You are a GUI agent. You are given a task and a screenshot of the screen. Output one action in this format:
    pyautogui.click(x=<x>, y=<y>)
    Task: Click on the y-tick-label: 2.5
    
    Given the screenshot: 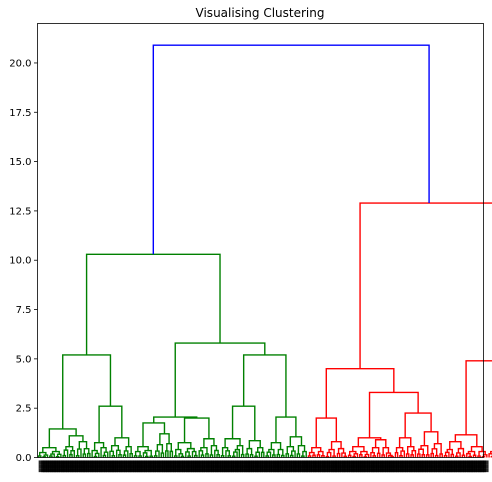 What is the action you would take?
    pyautogui.click(x=24, y=409)
    